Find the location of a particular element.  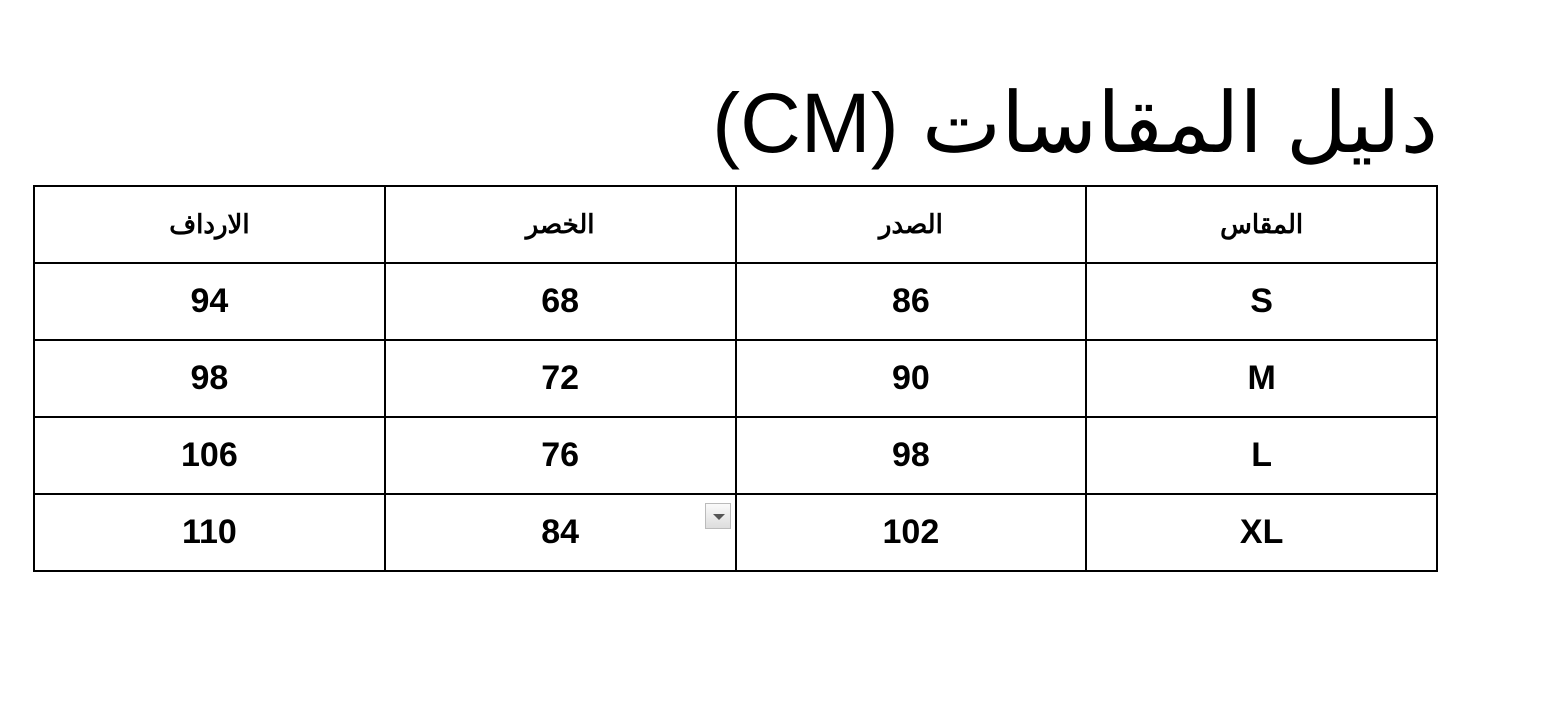

cell-chest: 86 is located at coordinates (911, 301).